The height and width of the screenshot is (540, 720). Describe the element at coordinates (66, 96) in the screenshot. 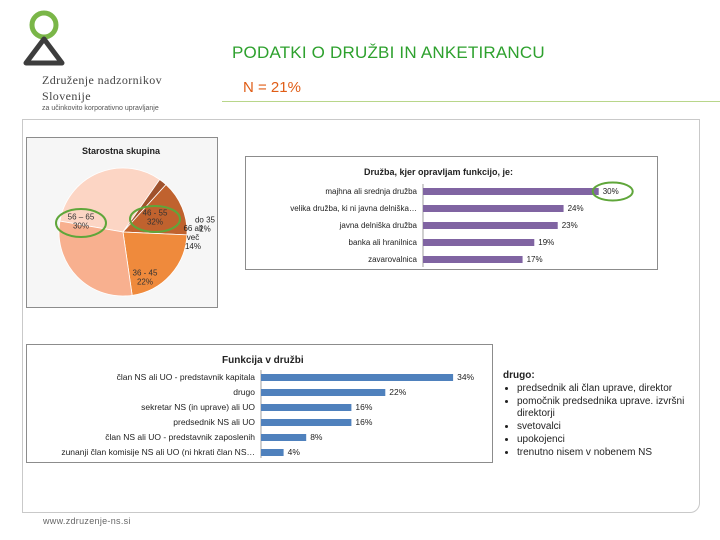

I see `org-line-2: Slovenije` at that location.